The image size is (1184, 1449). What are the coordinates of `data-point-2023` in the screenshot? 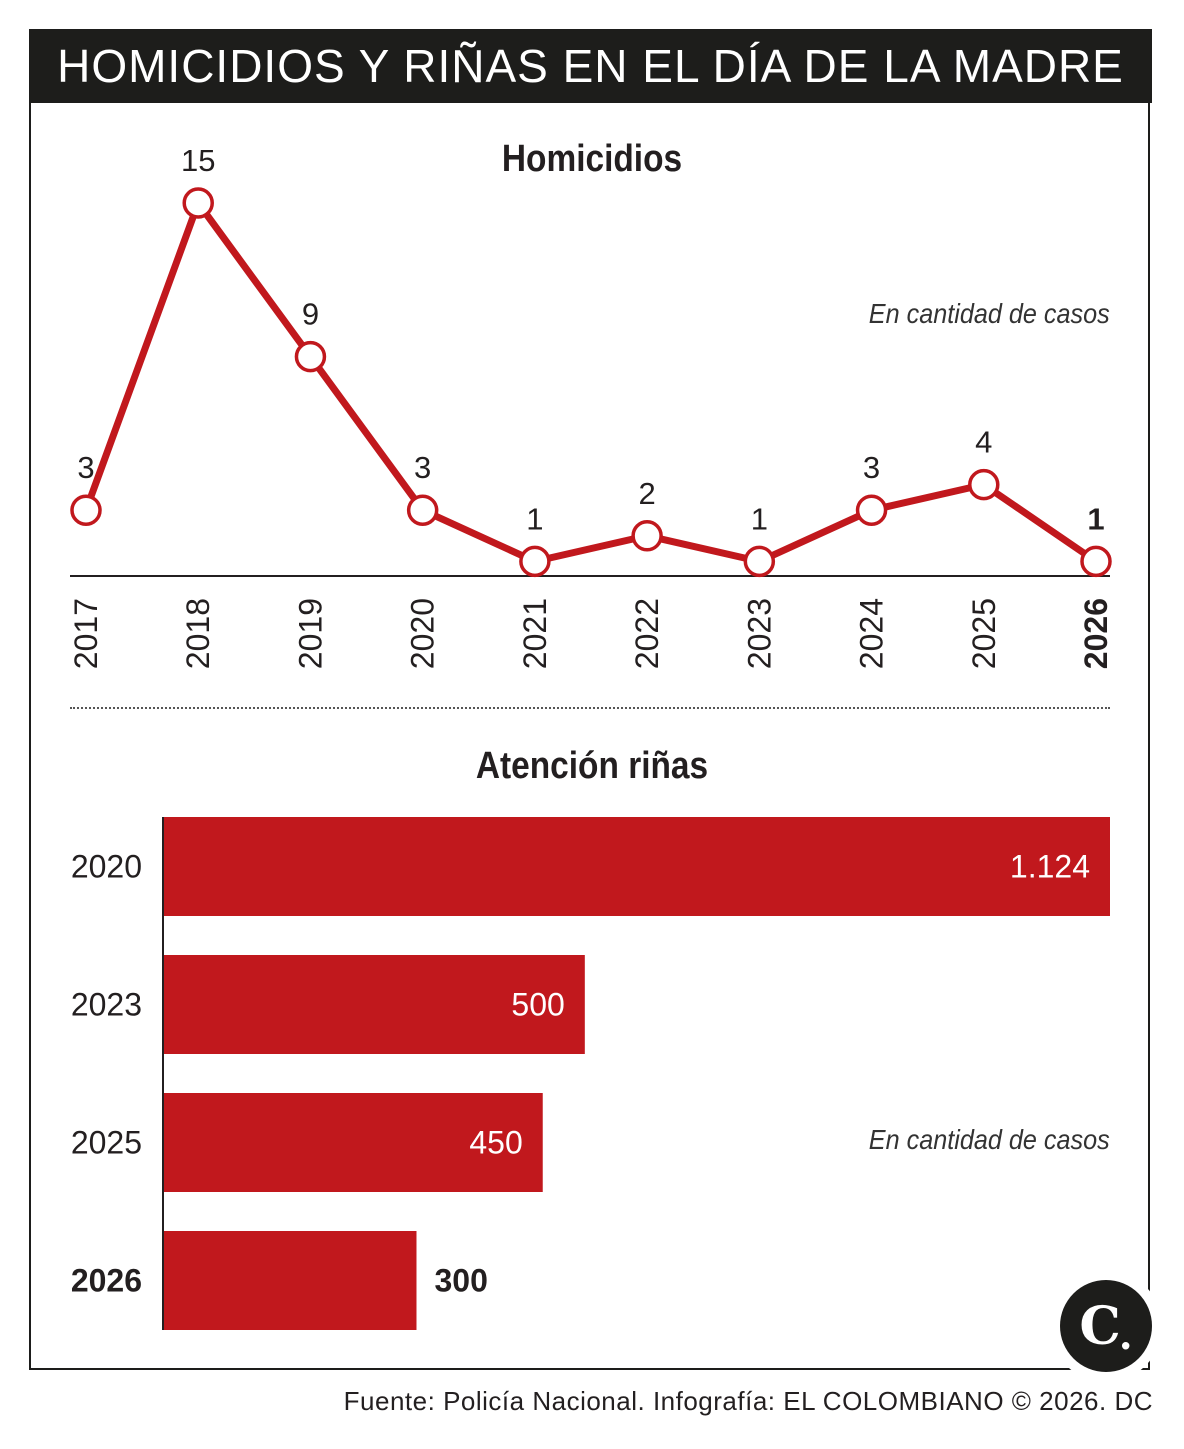 It's located at (759, 561).